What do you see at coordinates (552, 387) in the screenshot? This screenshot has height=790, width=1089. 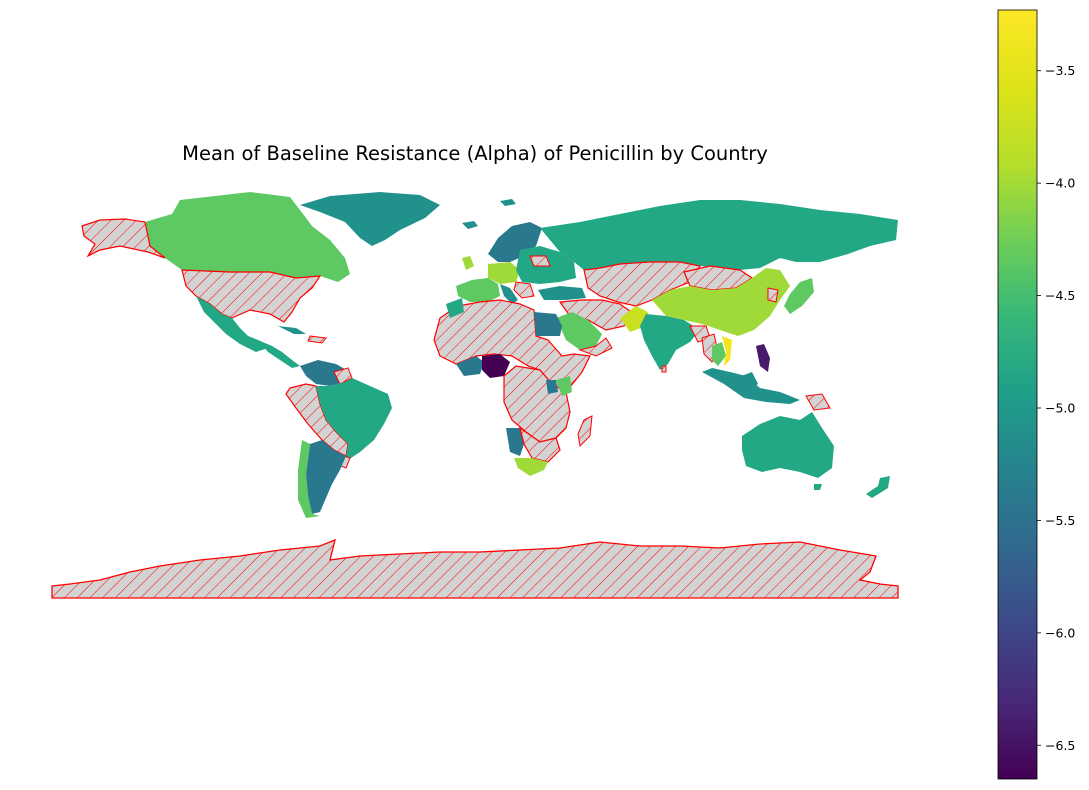 I see `country-east-africa` at bounding box center [552, 387].